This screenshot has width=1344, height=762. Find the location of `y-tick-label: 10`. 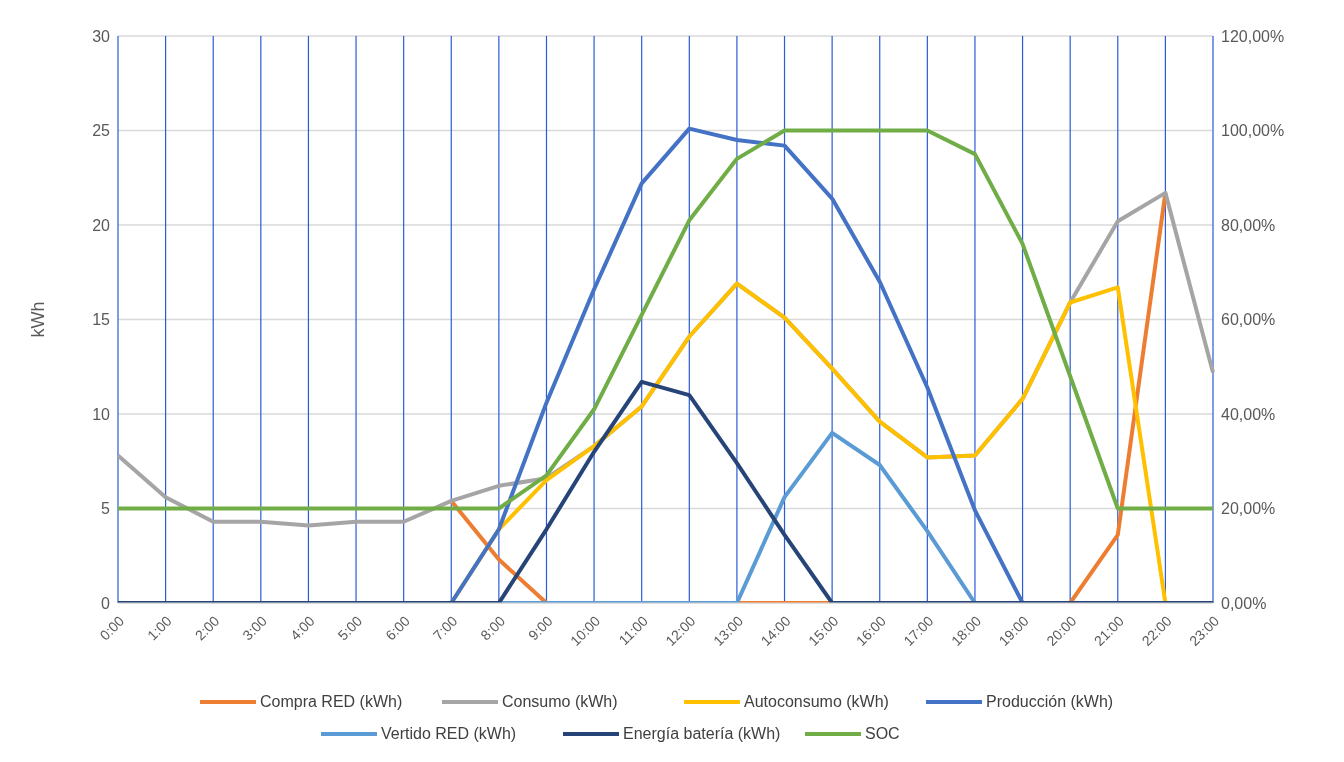

y-tick-label: 10 is located at coordinates (101, 414).